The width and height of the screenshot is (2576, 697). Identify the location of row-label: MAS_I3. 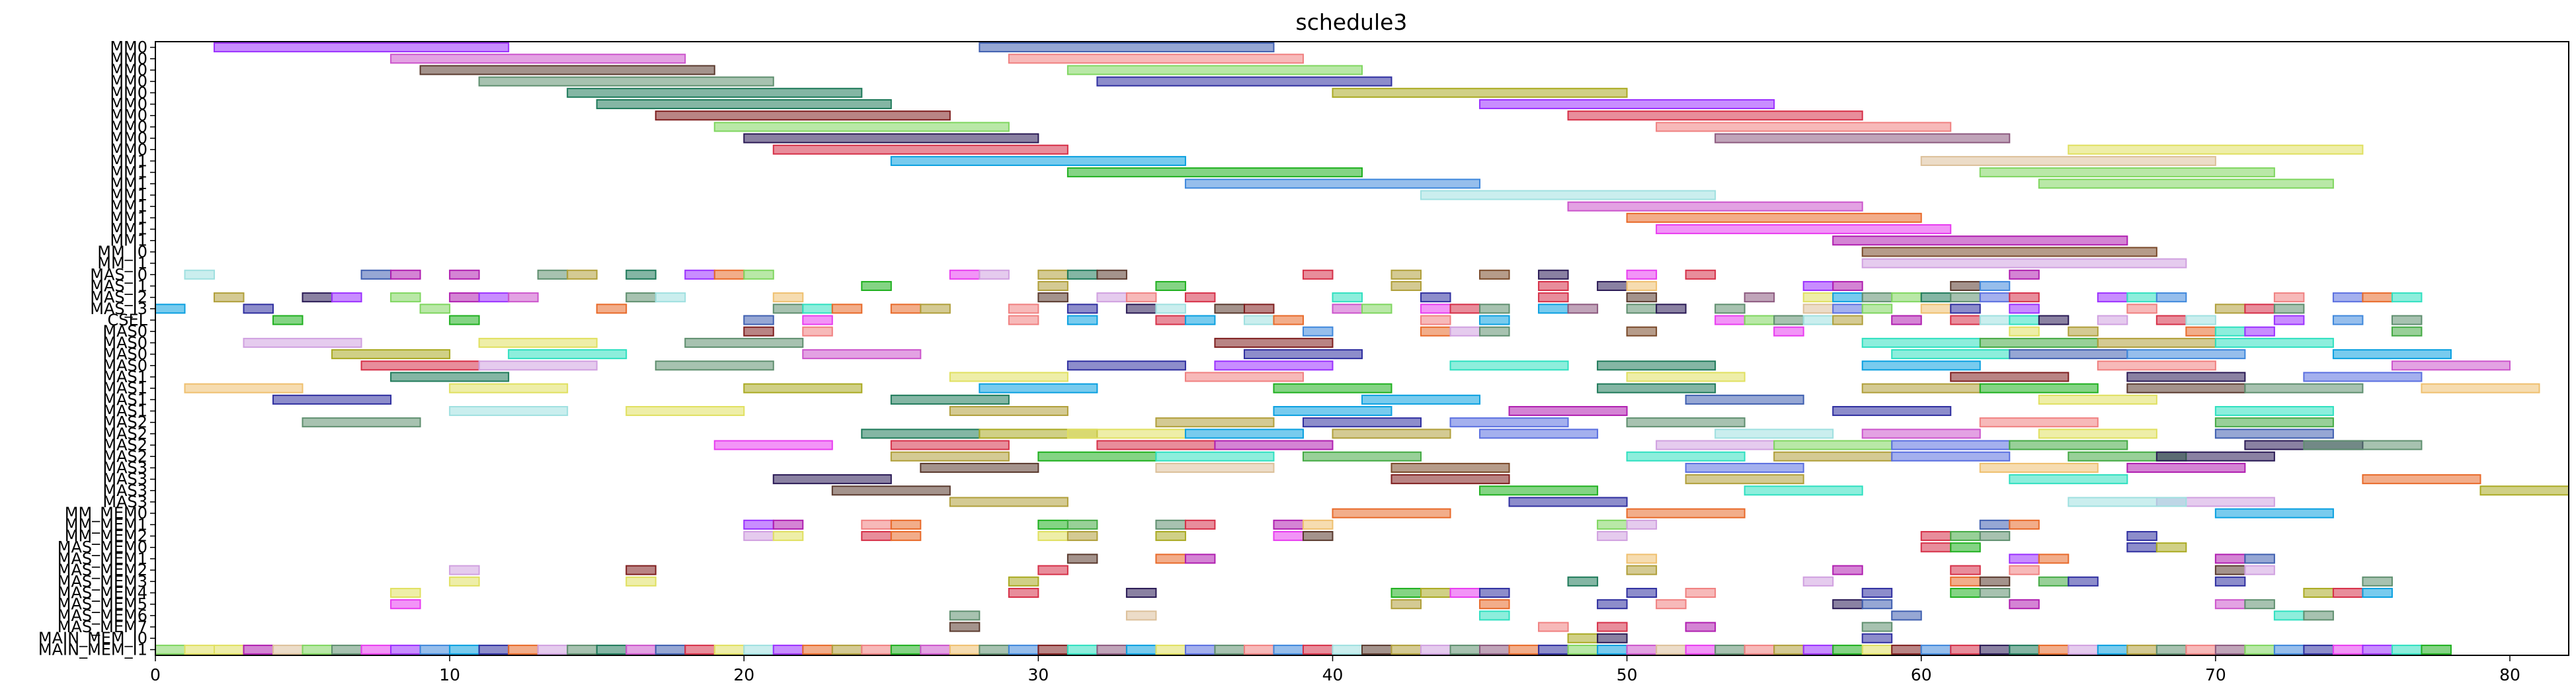
(119, 309).